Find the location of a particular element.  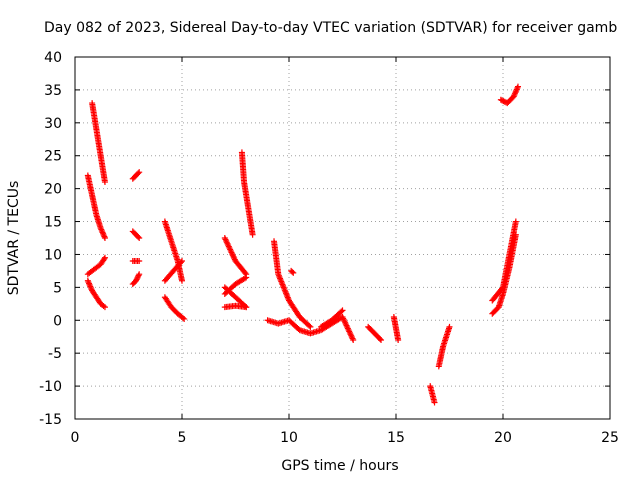

y-tick-label: -10 is located at coordinates (50, 387).